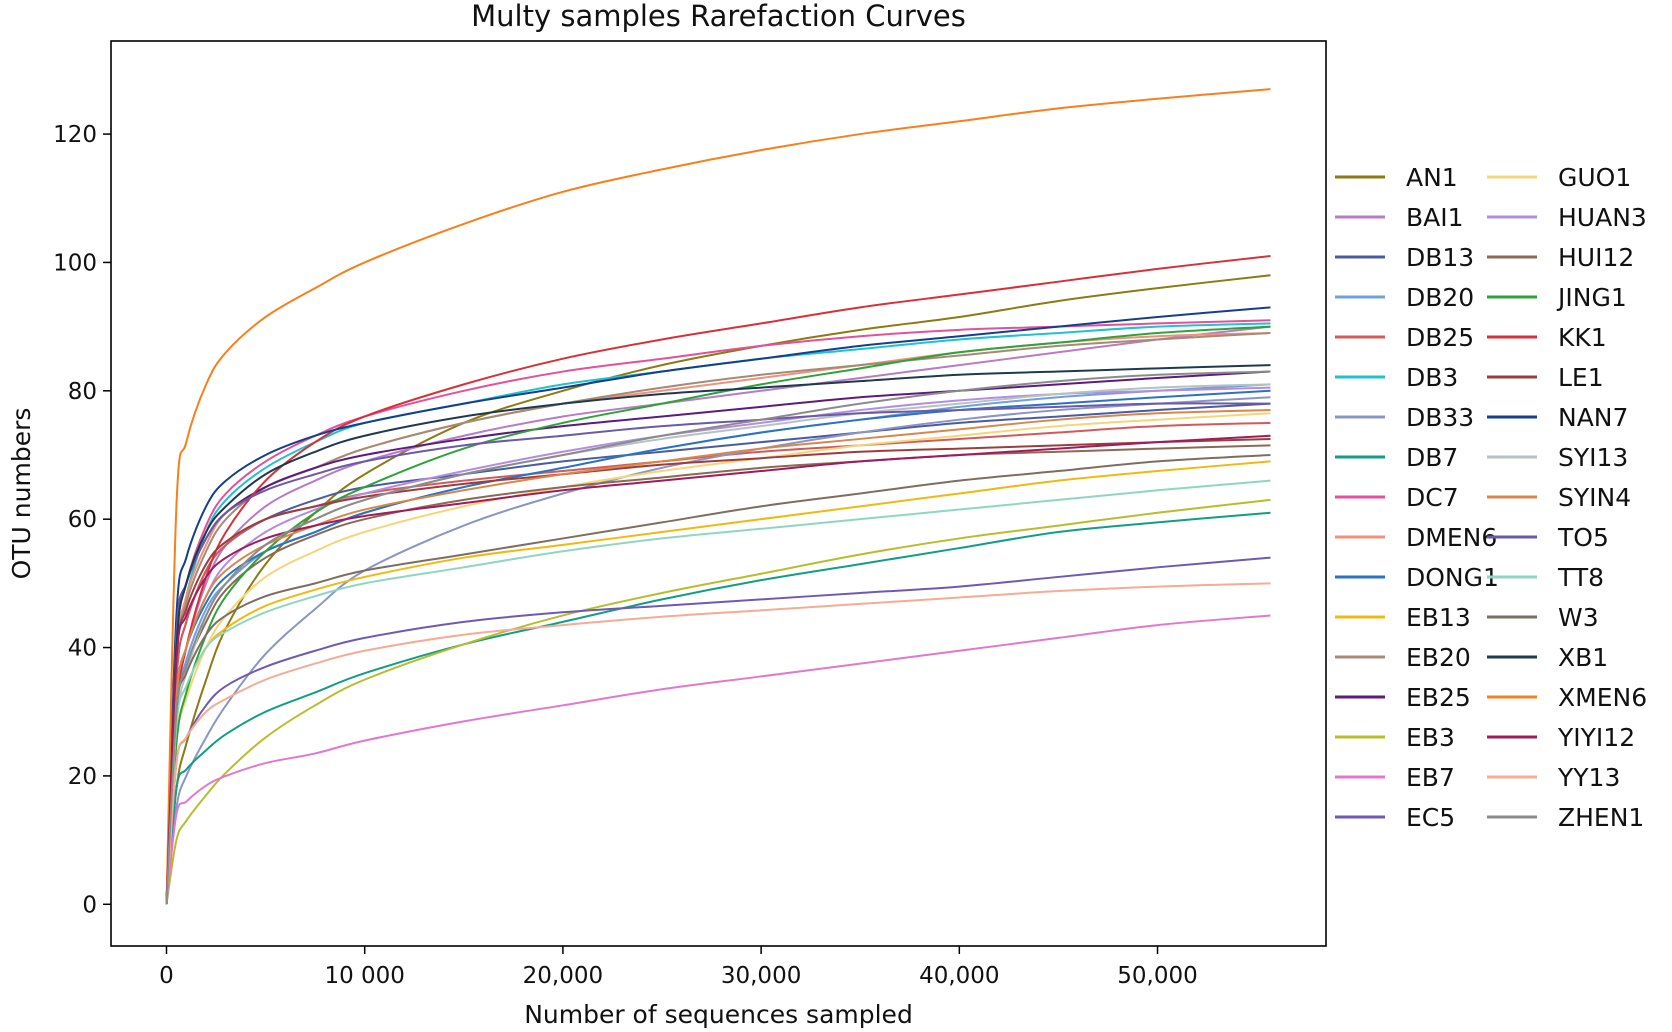 This screenshot has width=1672, height=1032. What do you see at coordinates (678, 967) in the screenshot?
I see `x-axis: 0 10 000 20,000 30,000 40,000 50,000` at bounding box center [678, 967].